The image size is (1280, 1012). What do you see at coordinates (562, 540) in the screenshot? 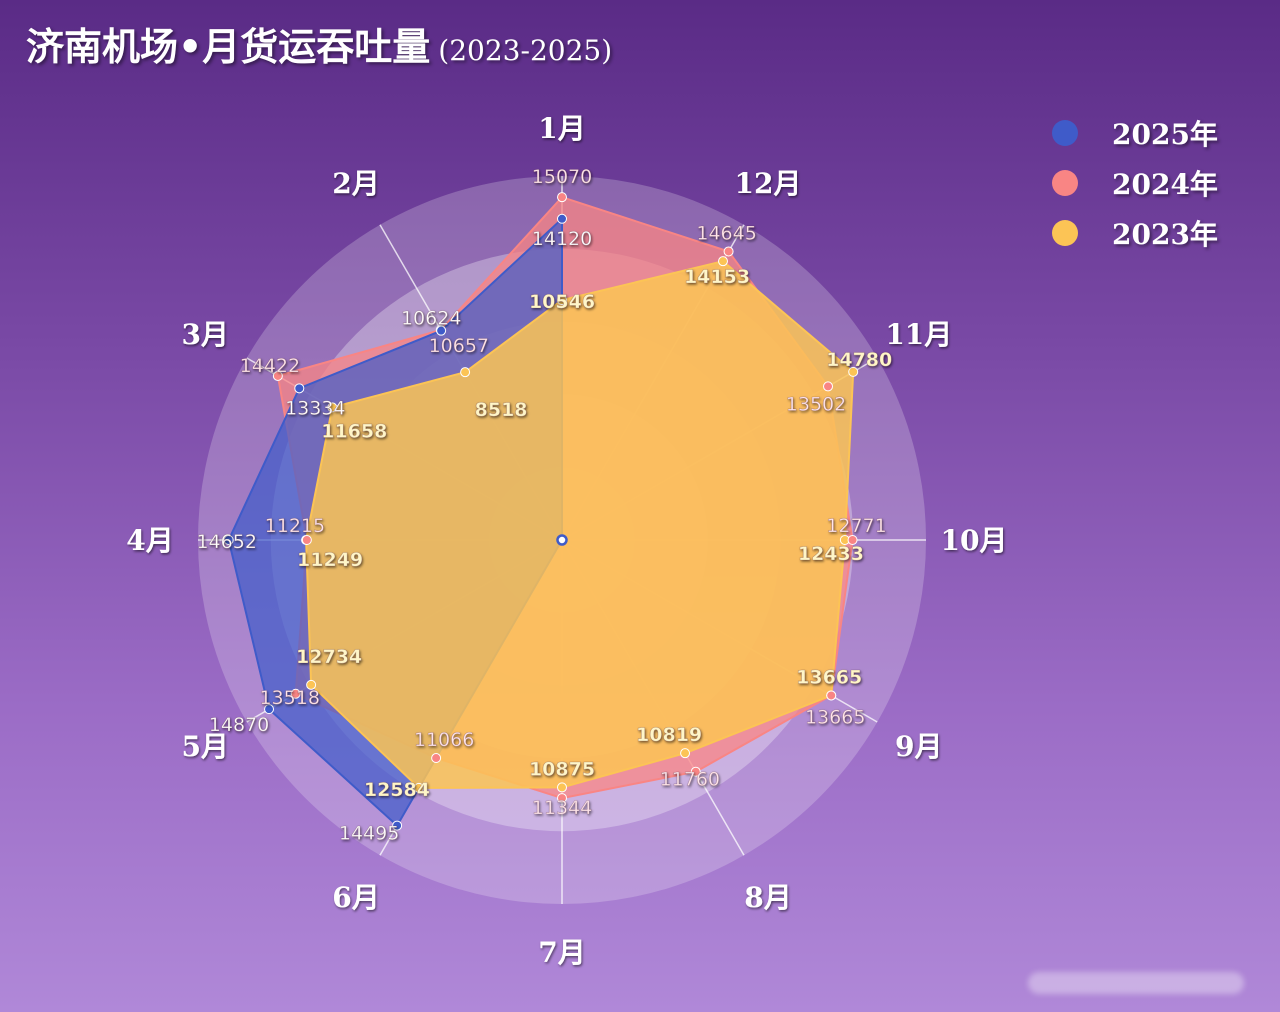
I see `center-point` at bounding box center [562, 540].